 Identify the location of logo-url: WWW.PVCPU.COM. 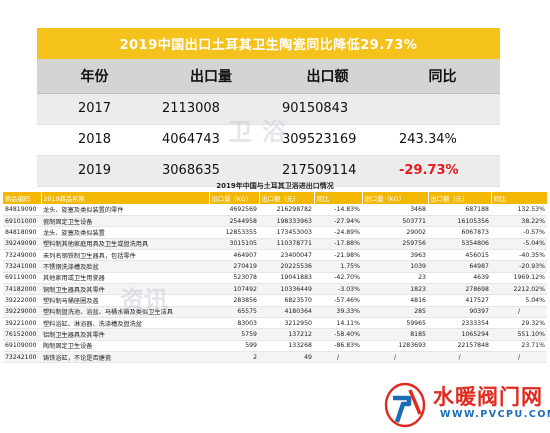
(495, 414).